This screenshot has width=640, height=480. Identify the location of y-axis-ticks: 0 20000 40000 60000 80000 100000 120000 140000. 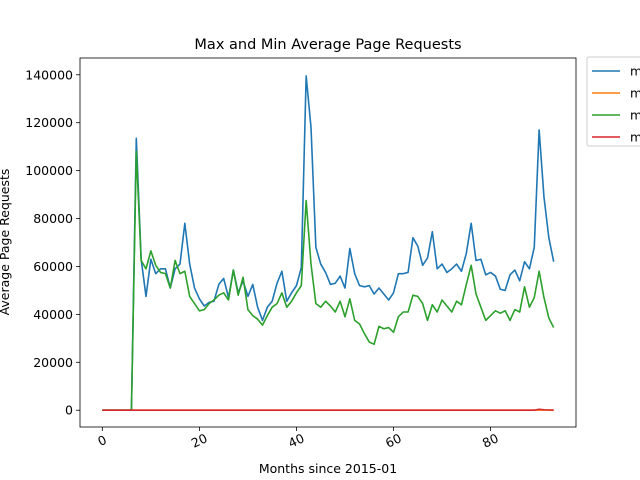
(52, 242).